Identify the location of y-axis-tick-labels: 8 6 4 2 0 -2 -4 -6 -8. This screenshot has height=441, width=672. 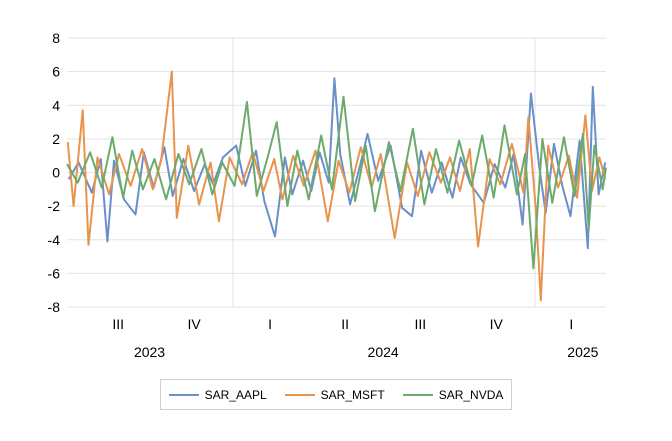
(54, 172).